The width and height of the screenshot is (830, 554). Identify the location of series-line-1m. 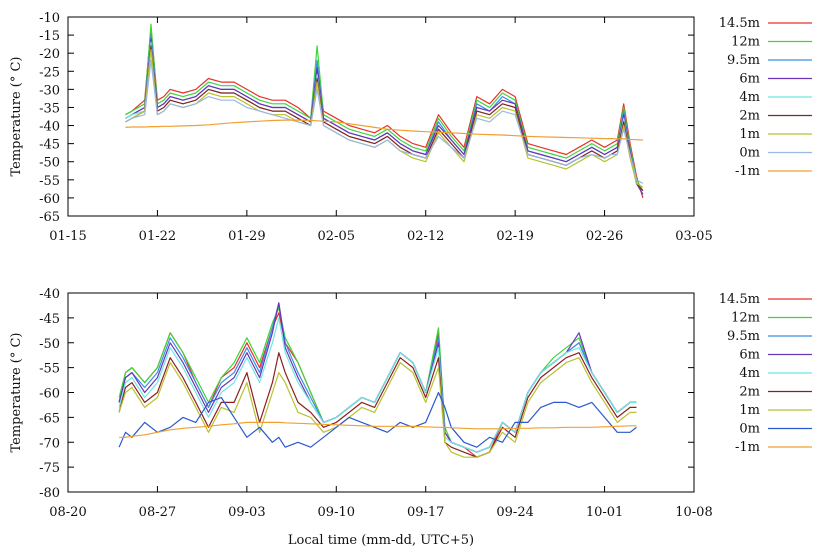
(377, 407).